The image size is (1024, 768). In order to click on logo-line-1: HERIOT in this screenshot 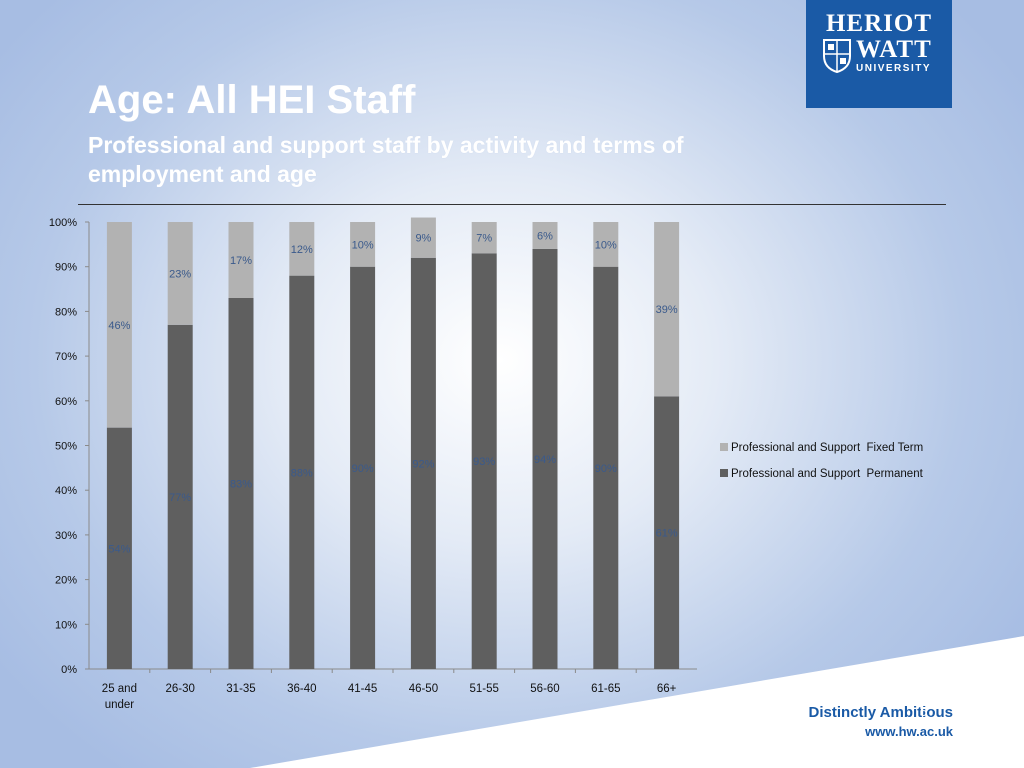, I will do `click(879, 23)`.